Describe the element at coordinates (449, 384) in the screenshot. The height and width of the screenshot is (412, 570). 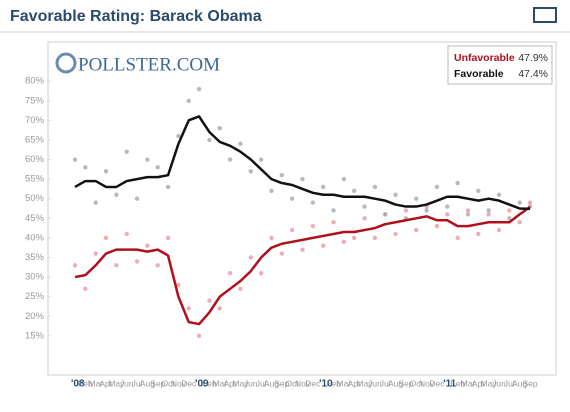
I see `x-tick-label: '11` at that location.